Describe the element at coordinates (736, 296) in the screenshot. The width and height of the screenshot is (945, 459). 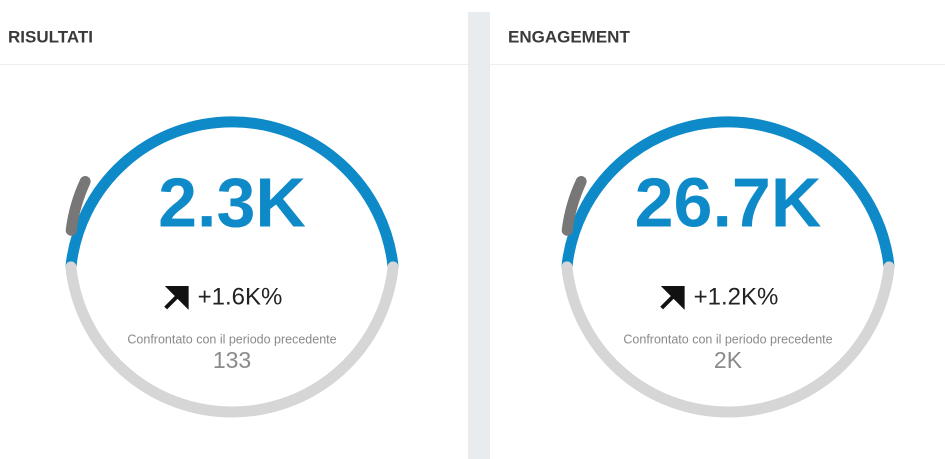
I see `change: +1.2K%` at that location.